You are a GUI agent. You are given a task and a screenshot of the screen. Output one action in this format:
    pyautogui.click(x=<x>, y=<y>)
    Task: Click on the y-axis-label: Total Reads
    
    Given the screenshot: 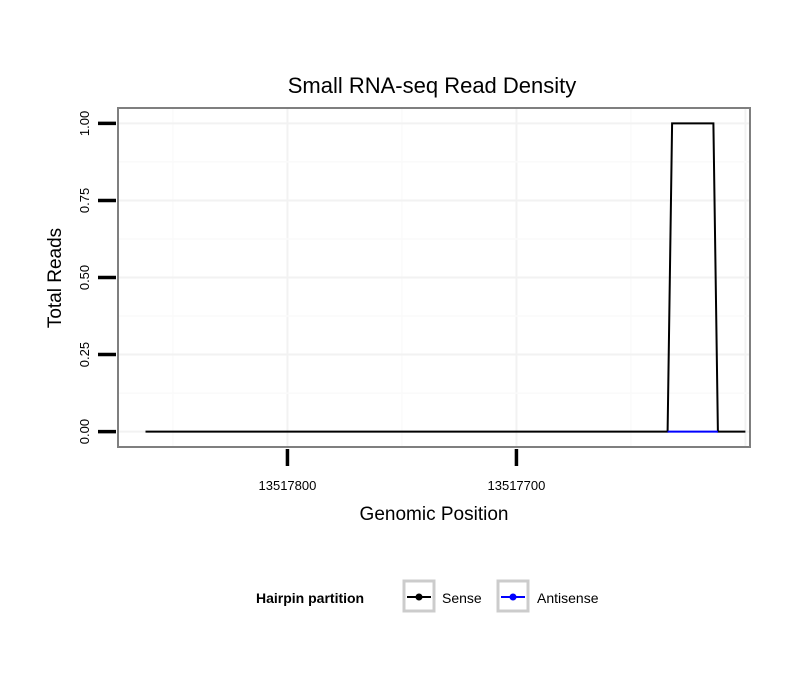 What is the action you would take?
    pyautogui.click(x=55, y=278)
    